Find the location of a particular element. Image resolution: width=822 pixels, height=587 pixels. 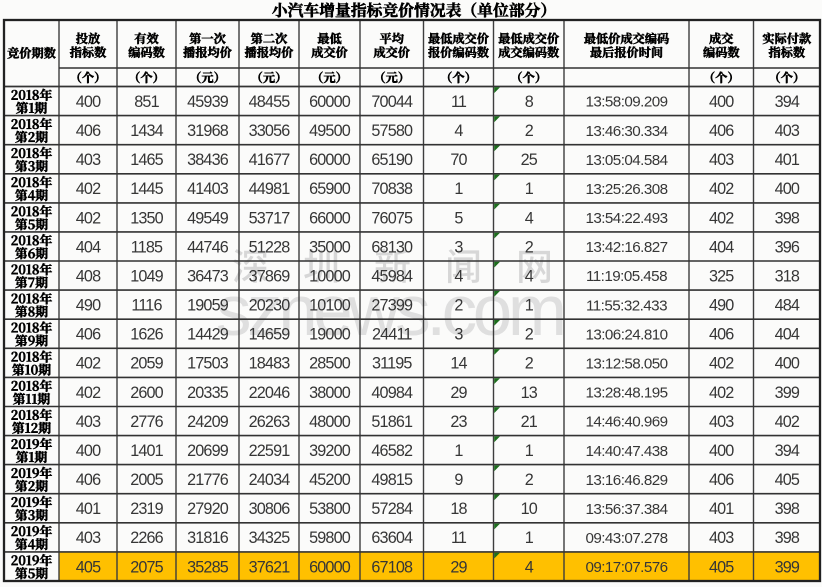

svg-text: 22046 is located at coordinates (270, 393).